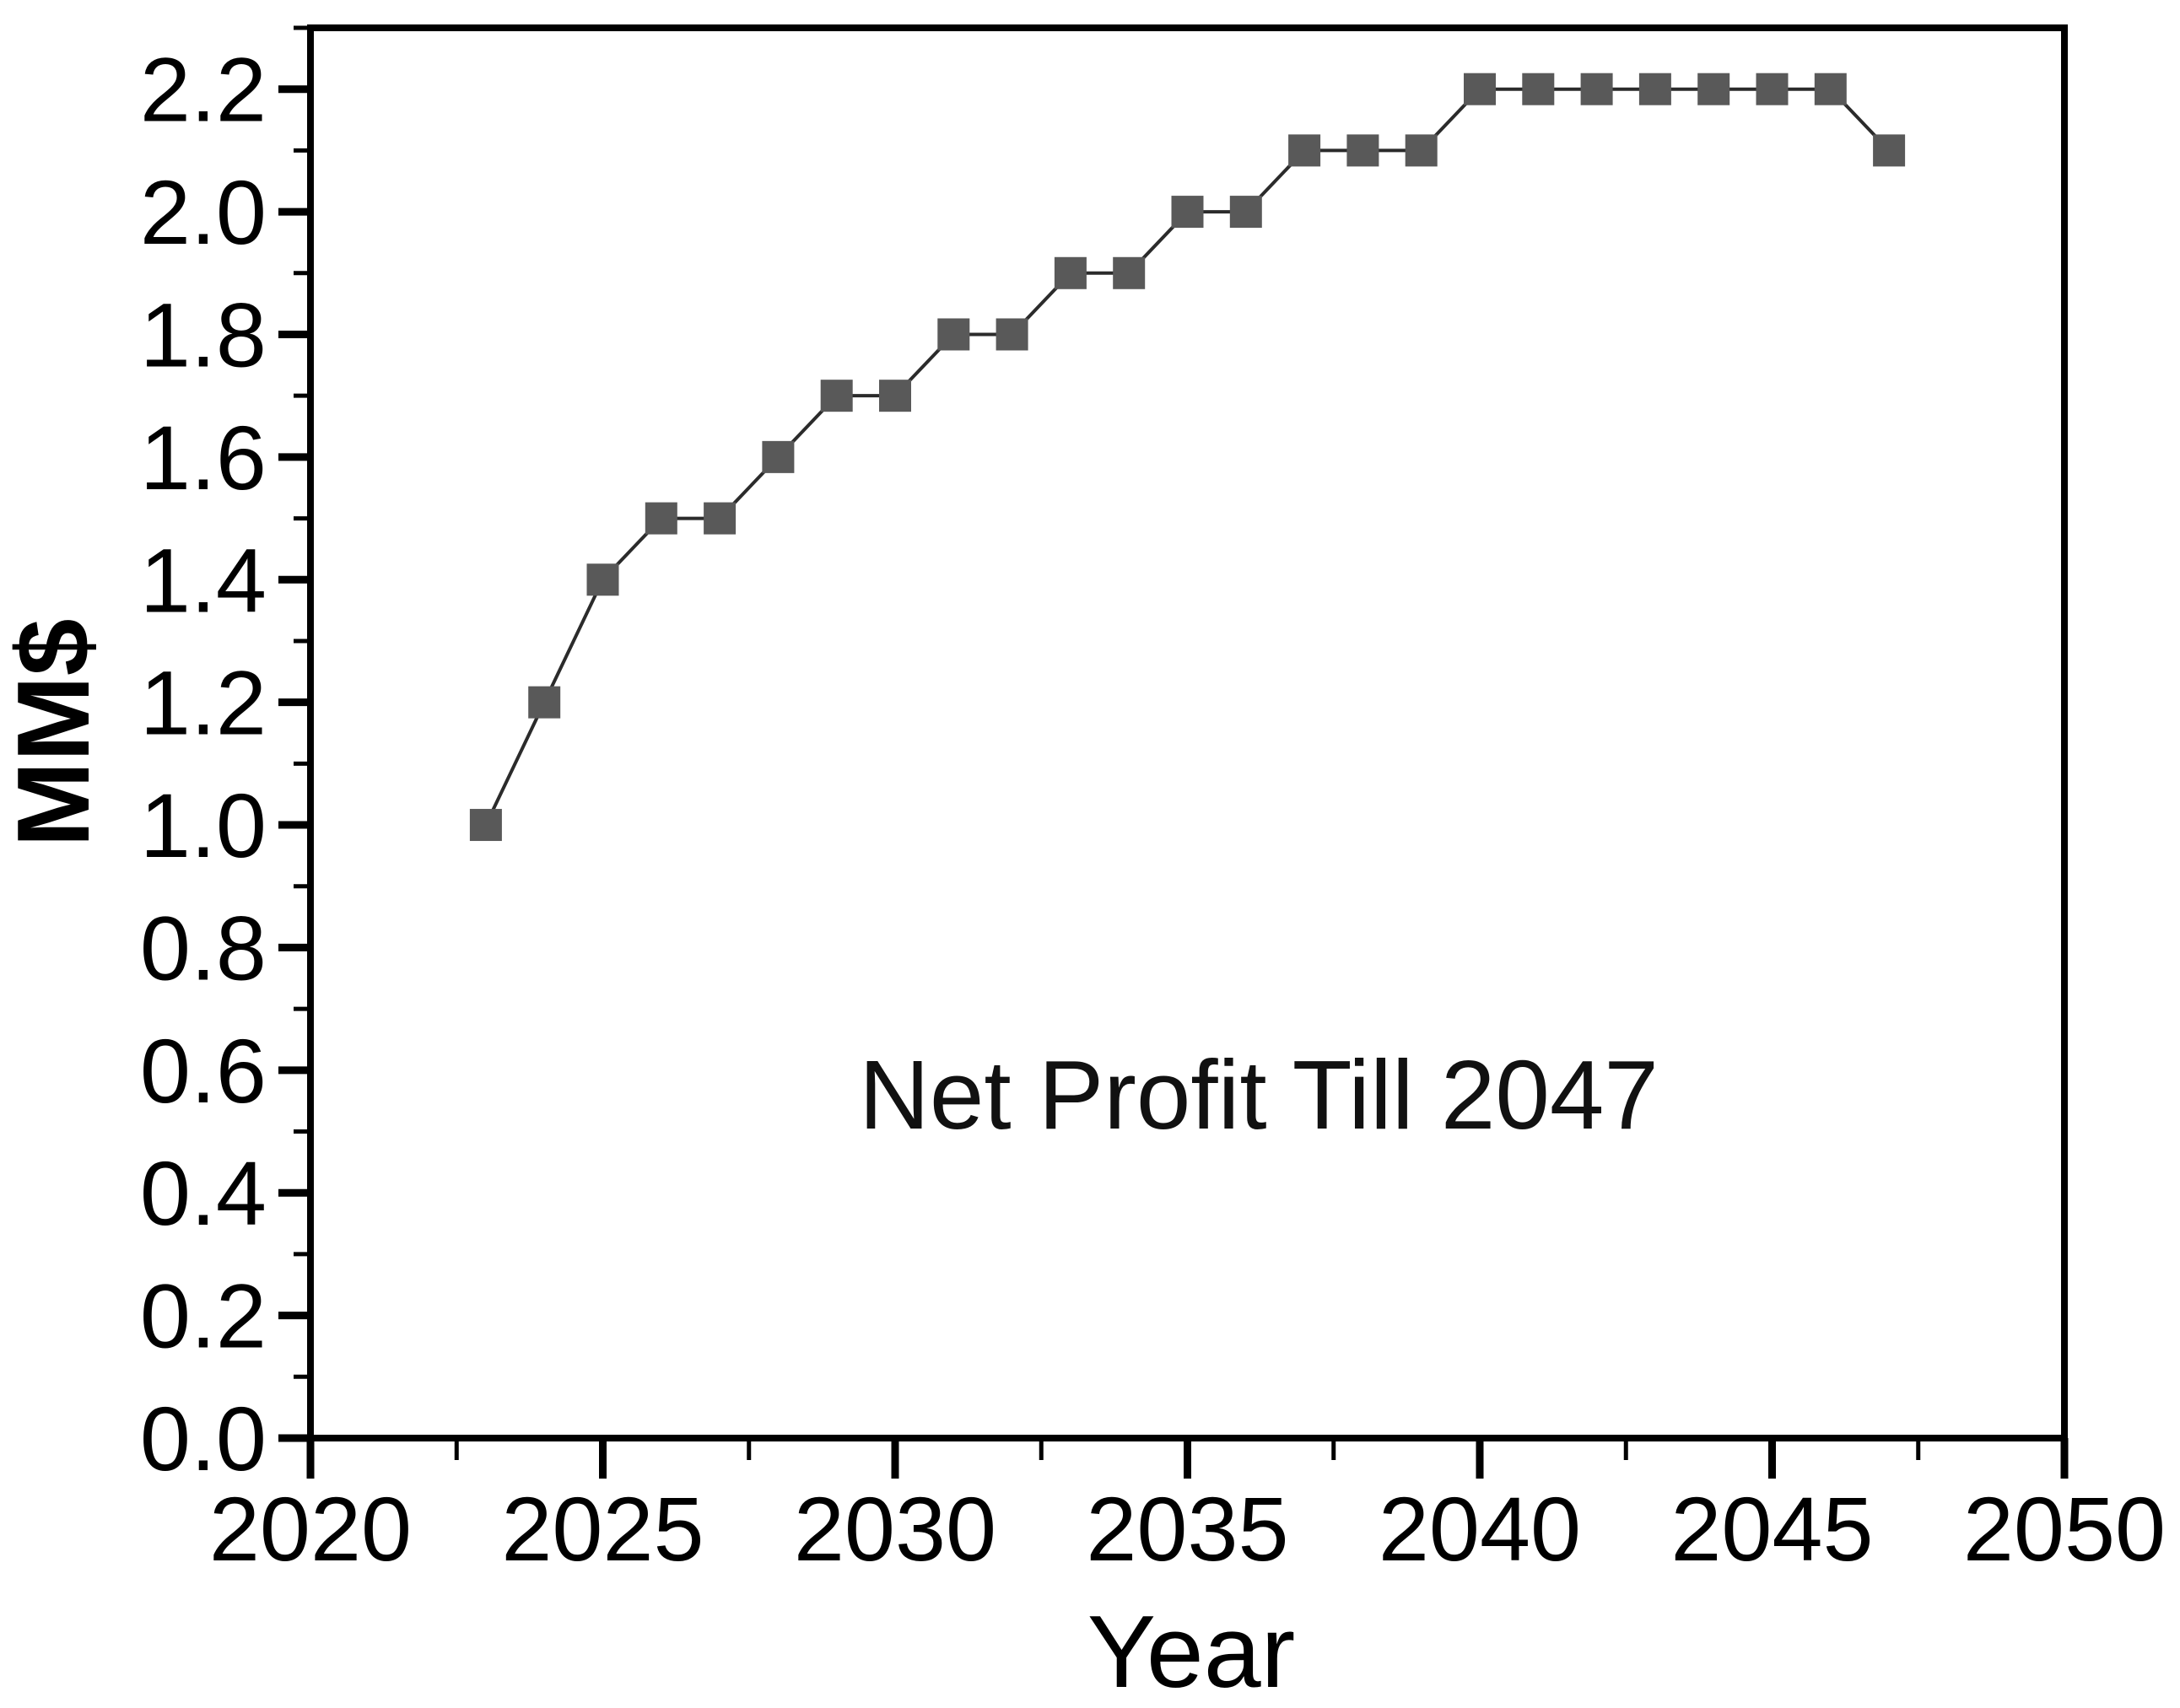 Image resolution: width=2180 pixels, height=1708 pixels. I want to click on y-tick-label: 0.4, so click(203, 1193).